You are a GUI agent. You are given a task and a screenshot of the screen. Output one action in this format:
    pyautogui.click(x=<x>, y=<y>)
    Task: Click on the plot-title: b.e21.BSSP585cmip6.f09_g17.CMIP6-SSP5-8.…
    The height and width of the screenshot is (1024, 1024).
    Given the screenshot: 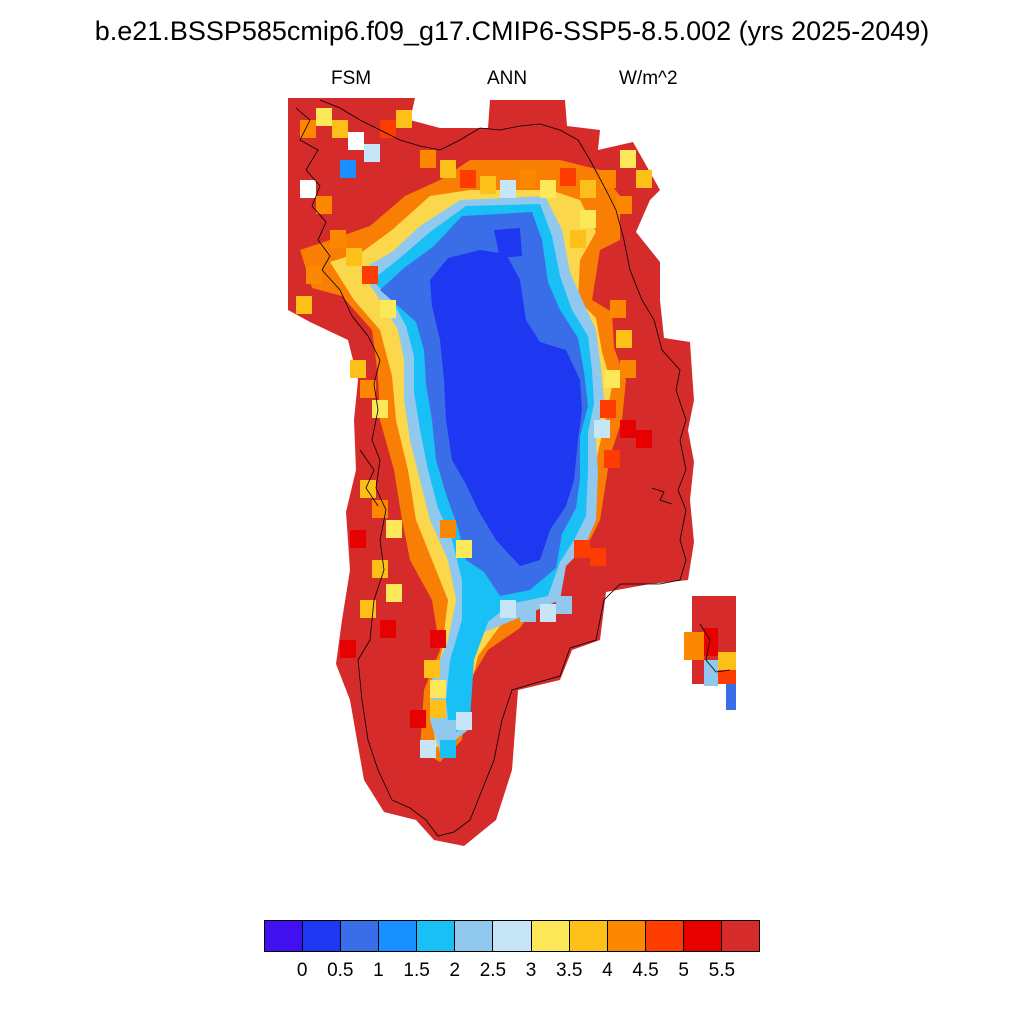 What is the action you would take?
    pyautogui.click(x=512, y=31)
    